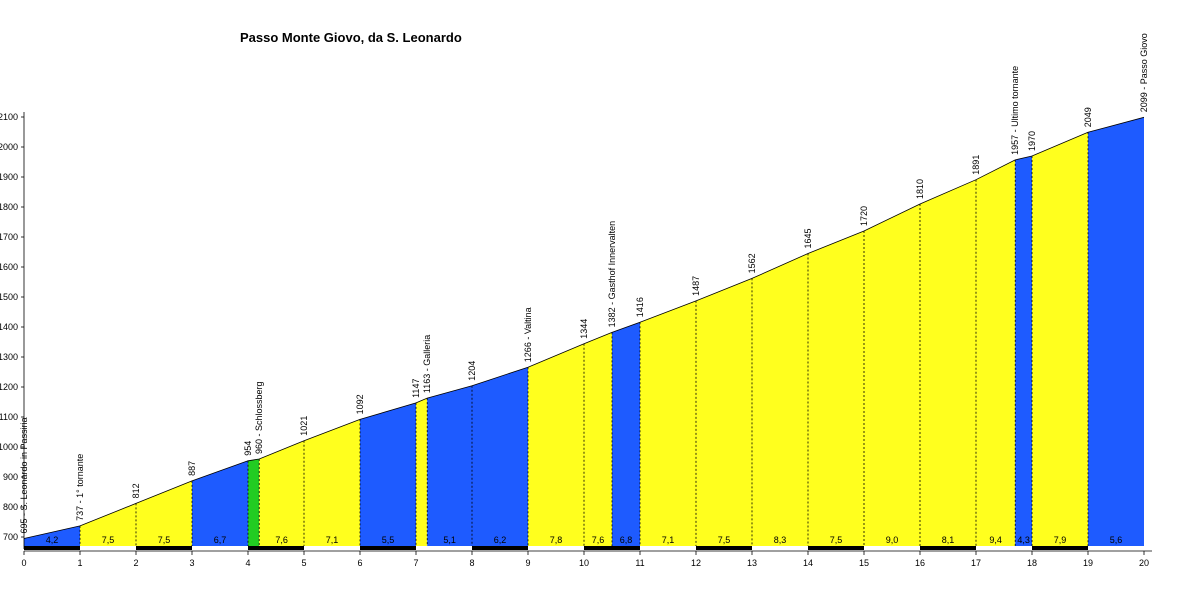 The width and height of the screenshot is (1200, 600). I want to click on y-tick-label: 700, so click(10, 537).